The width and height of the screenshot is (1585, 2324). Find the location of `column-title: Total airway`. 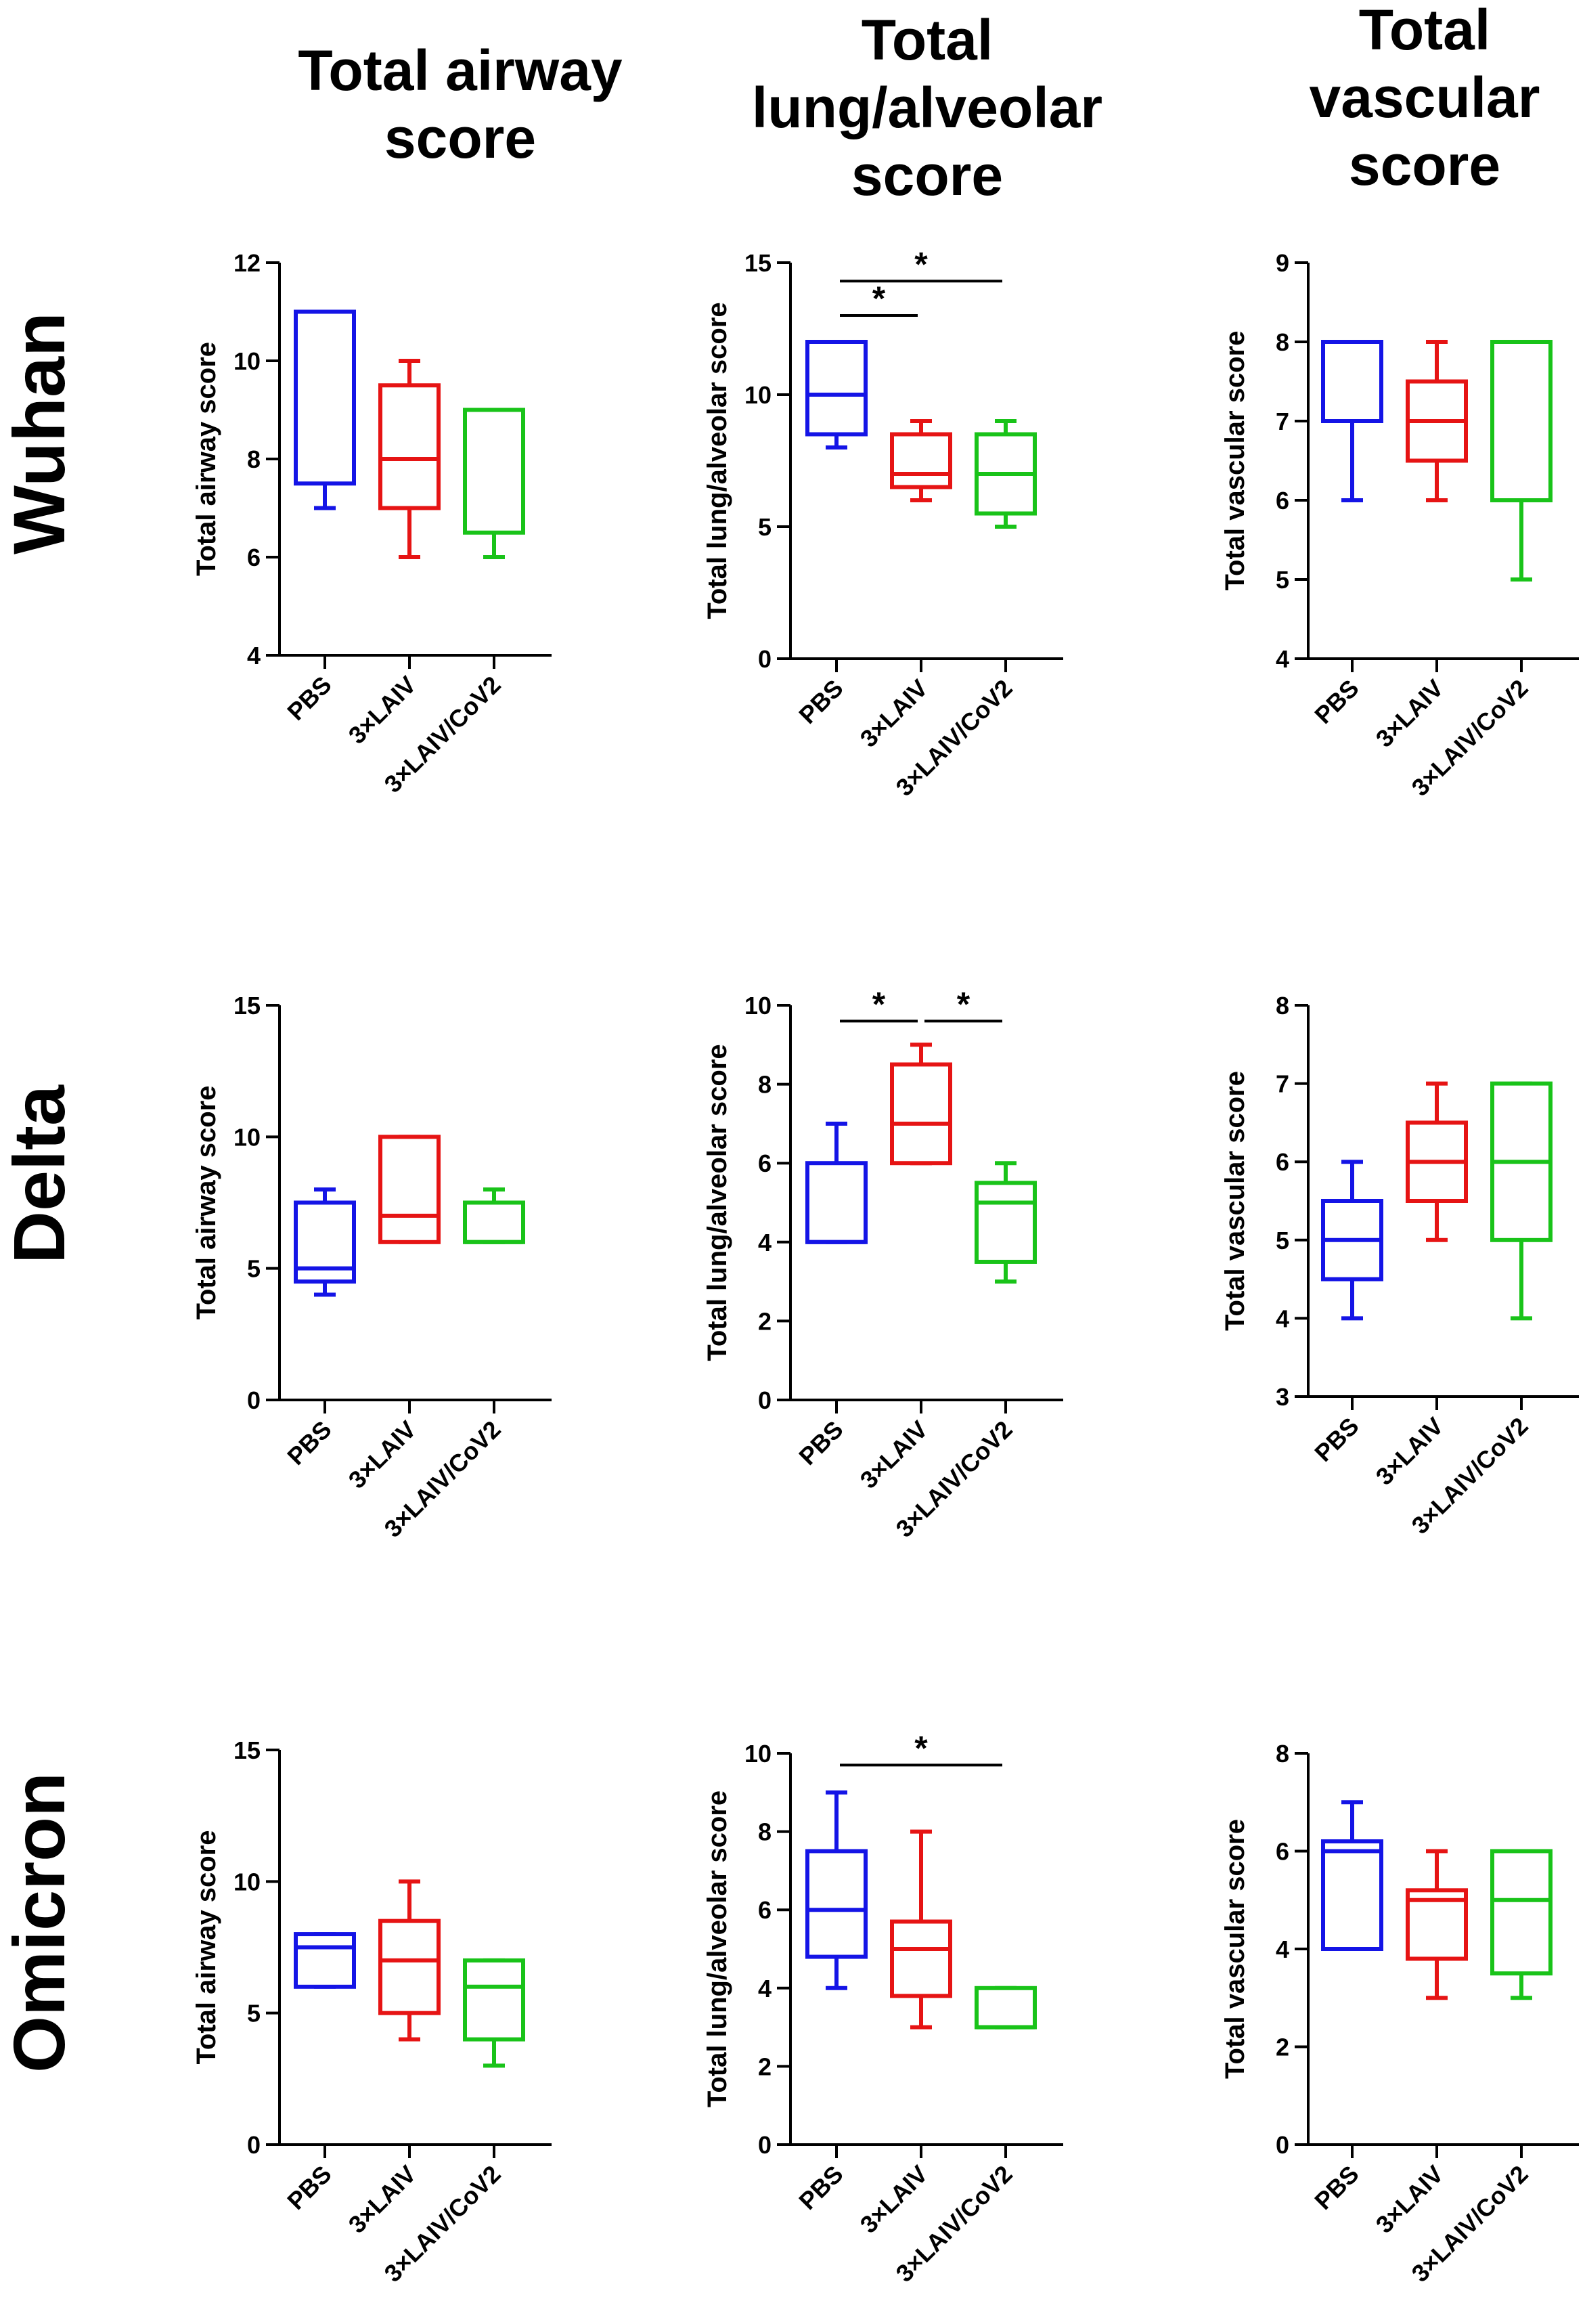

column-title: Total airway is located at coordinates (461, 70).